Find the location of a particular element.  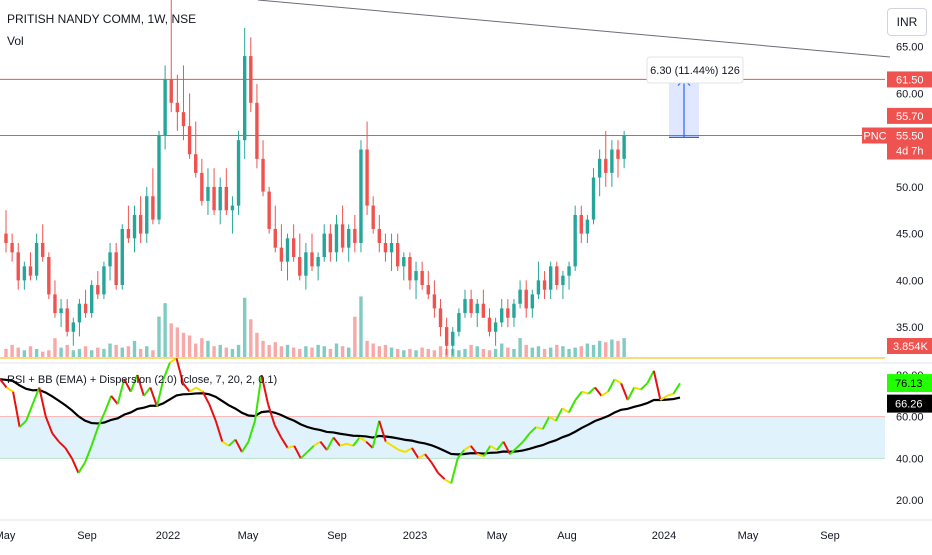

last-price-bg is located at coordinates (909, 143).